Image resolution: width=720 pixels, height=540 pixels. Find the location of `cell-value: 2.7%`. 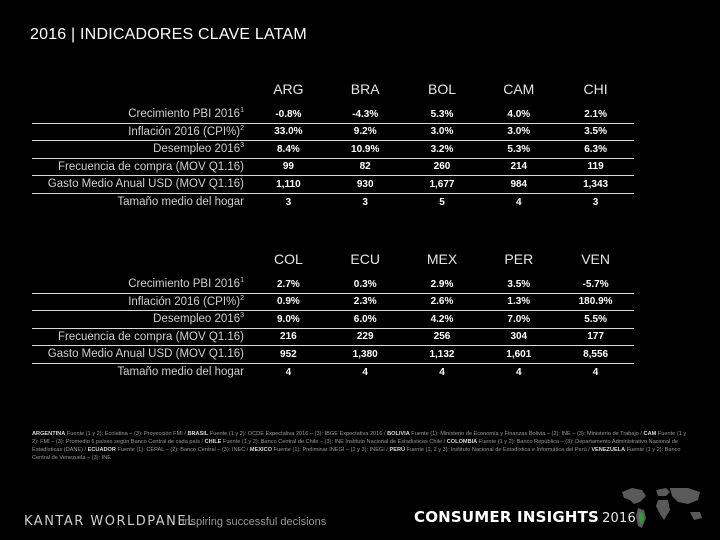

cell-value: 2.7% is located at coordinates (288, 284).